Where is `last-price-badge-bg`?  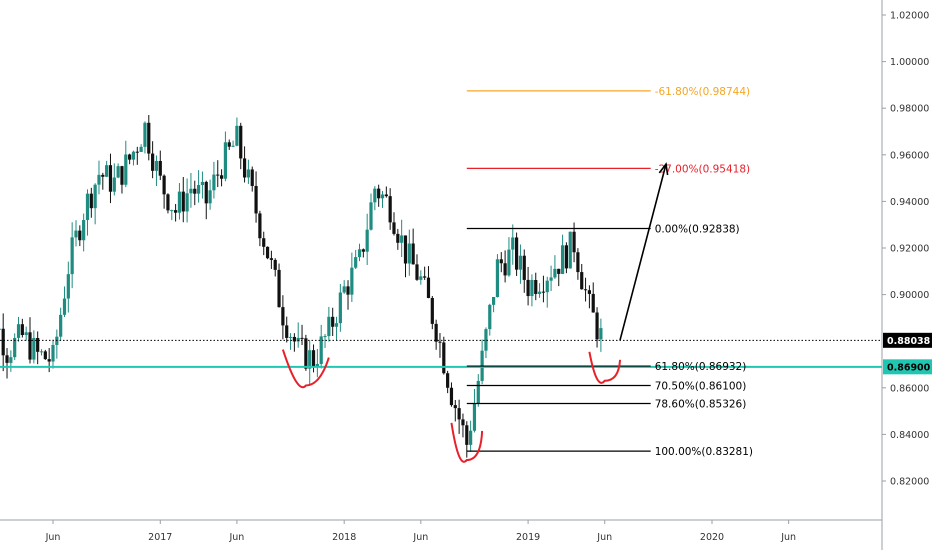
last-price-badge-bg is located at coordinates (907, 340).